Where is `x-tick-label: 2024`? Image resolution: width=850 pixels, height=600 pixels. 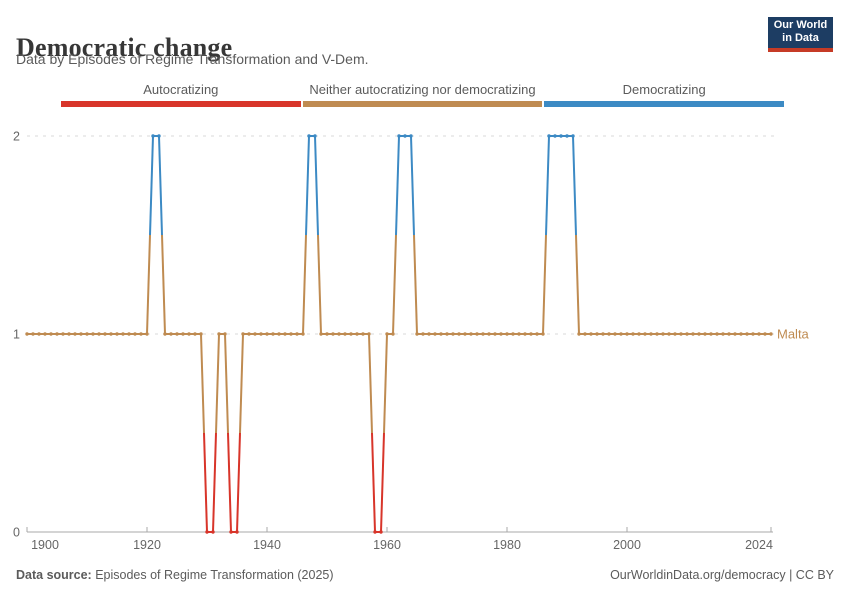
x-tick-label: 2024 is located at coordinates (759, 545).